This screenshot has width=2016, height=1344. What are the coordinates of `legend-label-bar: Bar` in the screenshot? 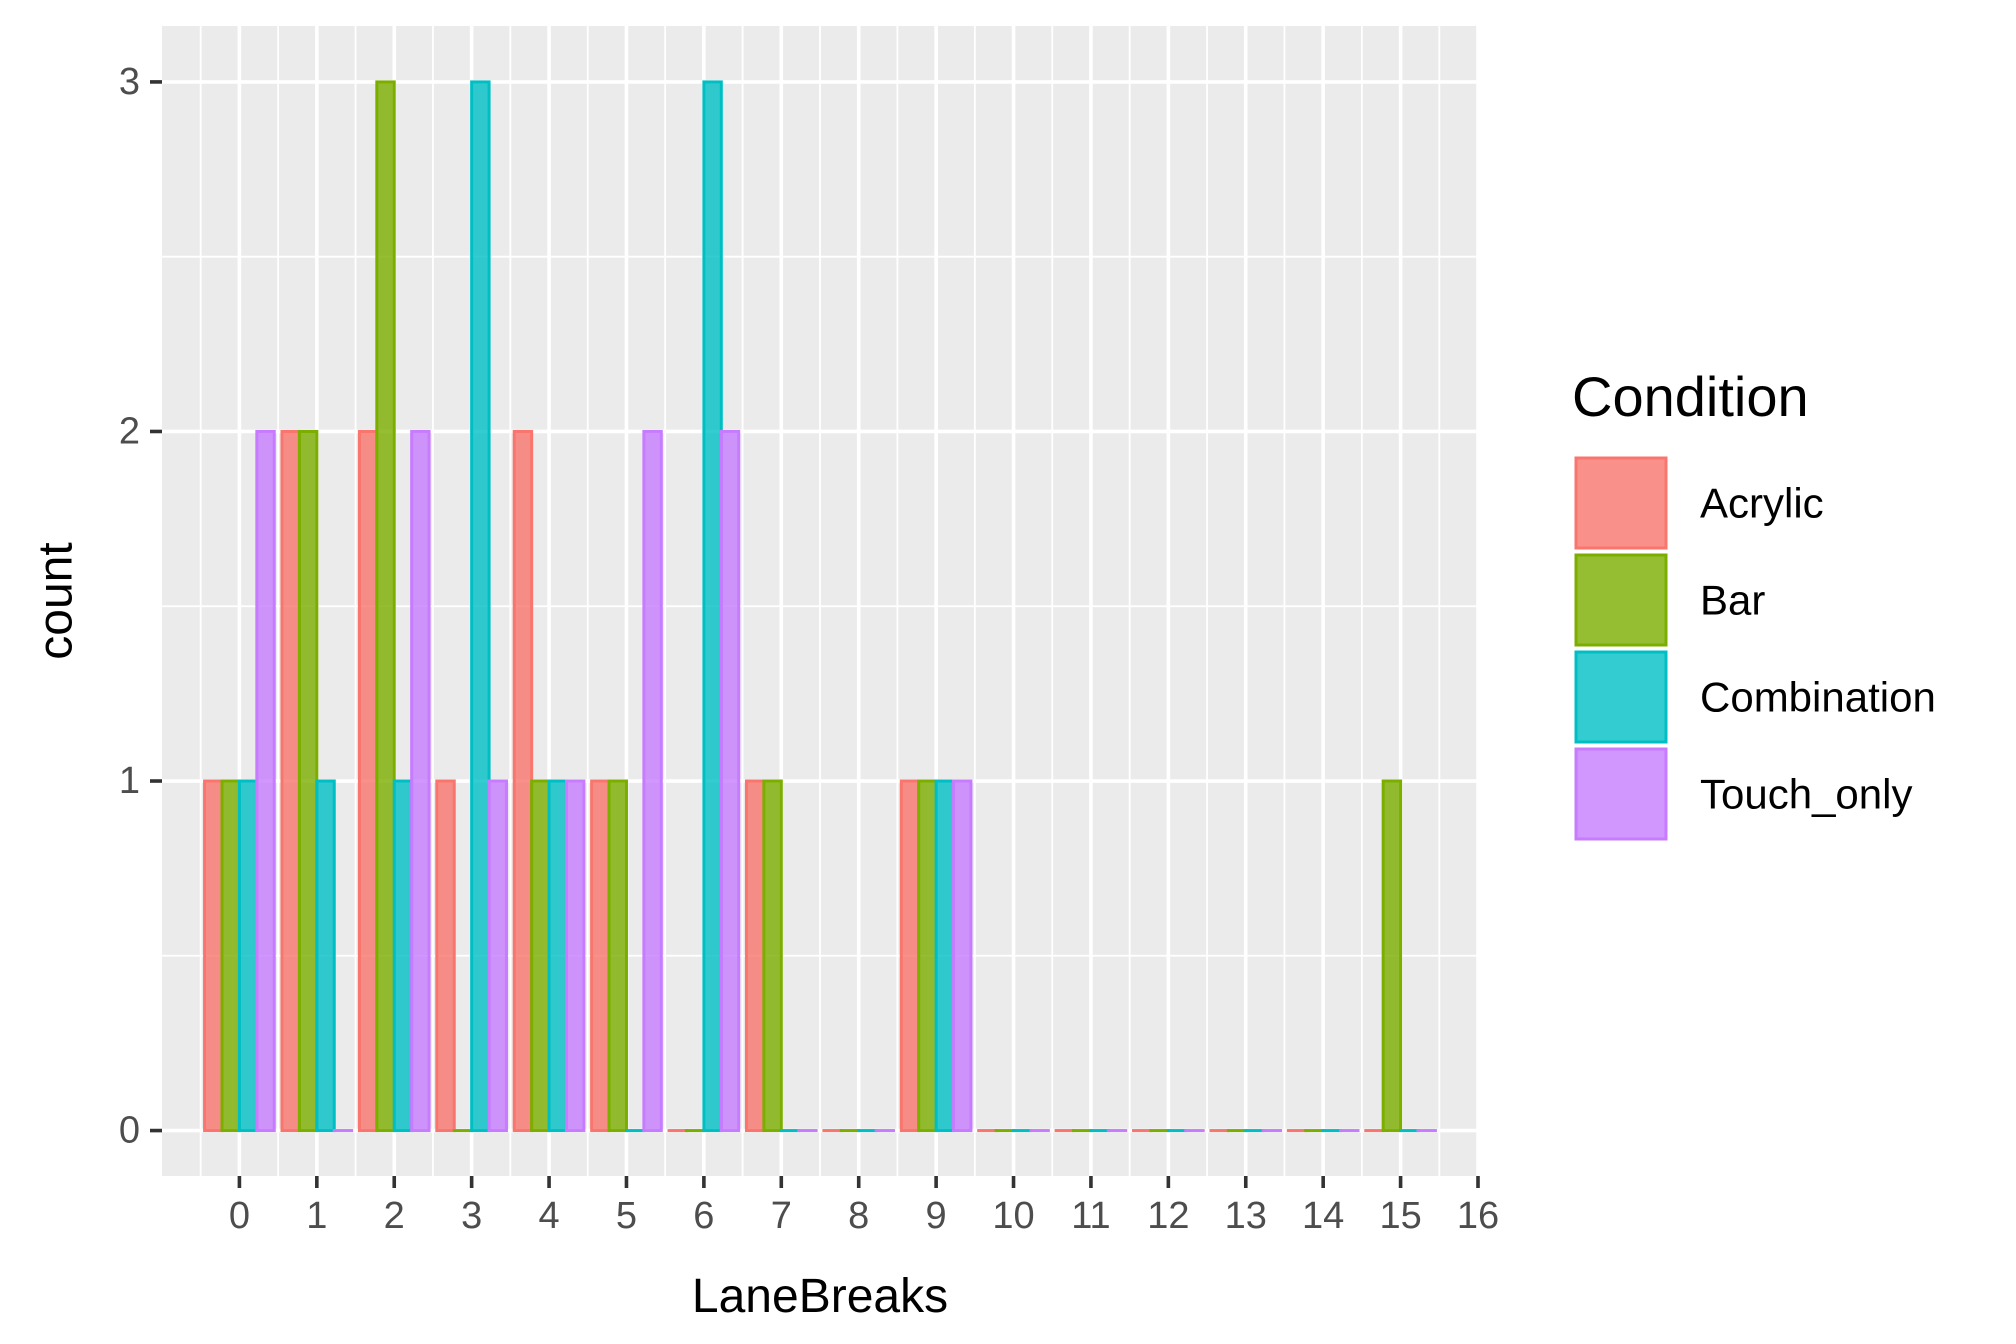 It's located at (1732, 600).